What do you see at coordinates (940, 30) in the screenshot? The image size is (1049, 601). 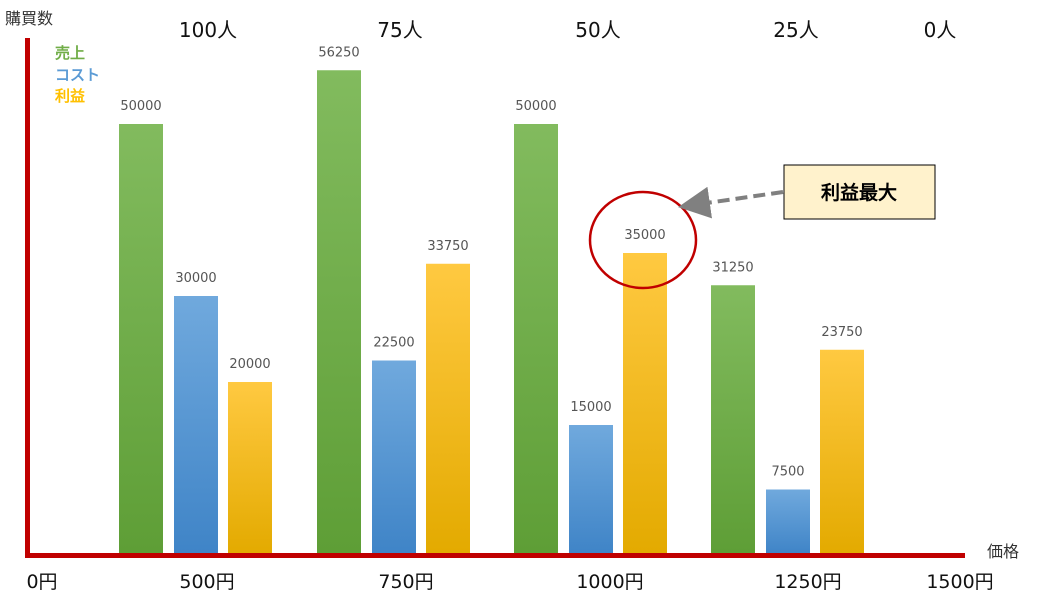 I see `top-tick-label: 0人` at bounding box center [940, 30].